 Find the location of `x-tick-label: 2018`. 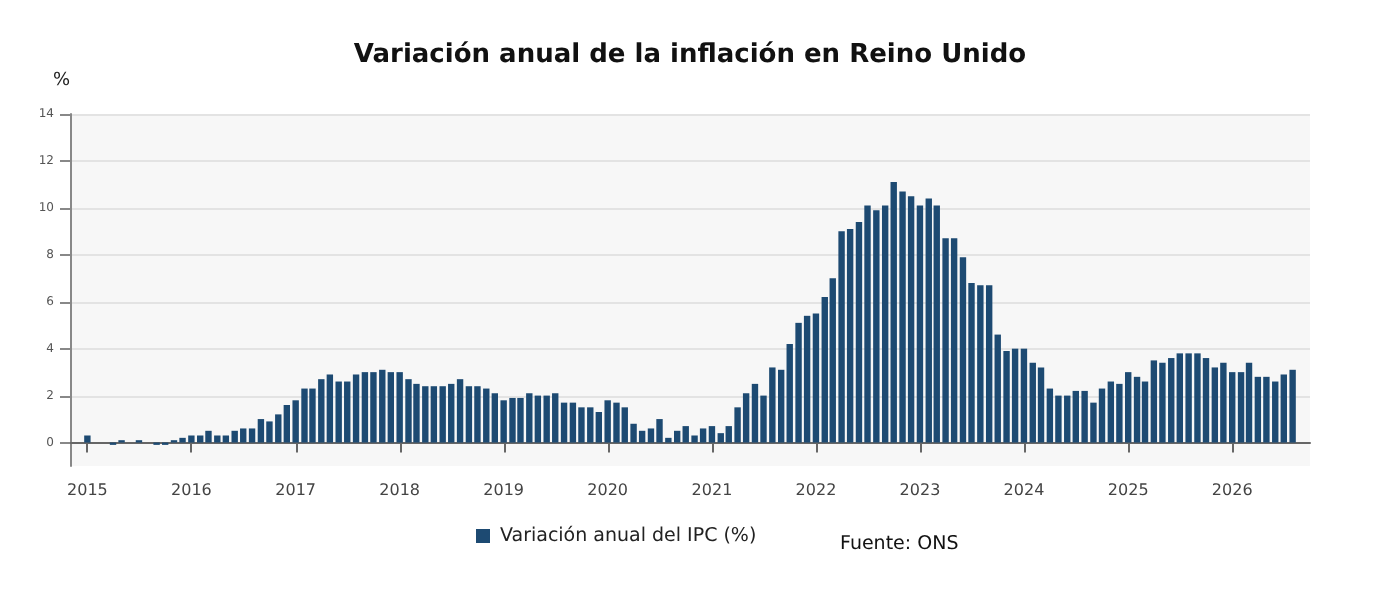

x-tick-label: 2018 is located at coordinates (400, 490).